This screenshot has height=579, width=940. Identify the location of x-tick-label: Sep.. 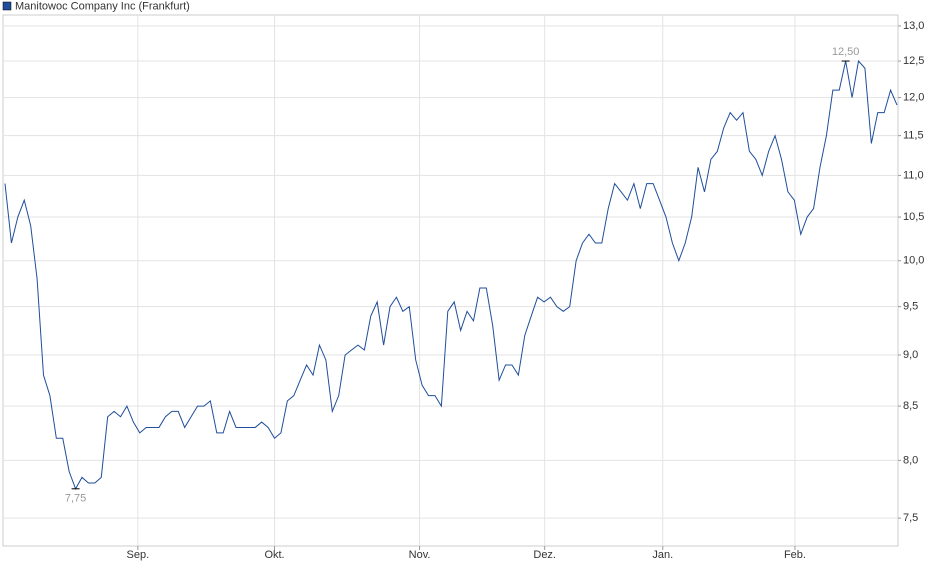
(138, 555).